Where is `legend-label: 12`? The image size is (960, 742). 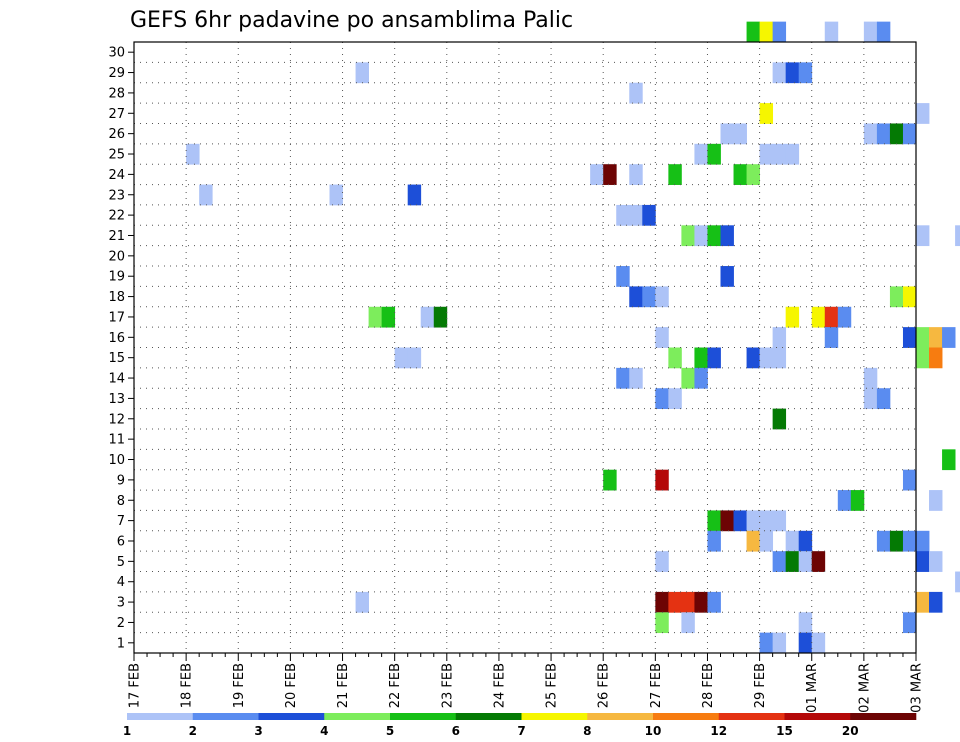
legend-label: 12 is located at coordinates (718, 731).